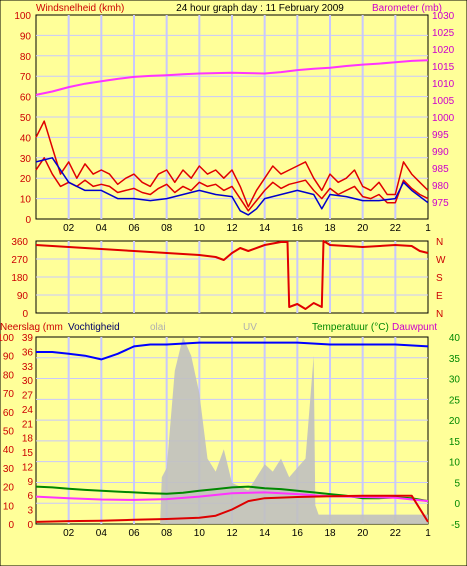 This screenshot has width=467, height=566. Describe the element at coordinates (9, 450) in the screenshot. I see `humidity-ytick-label: 40` at that location.